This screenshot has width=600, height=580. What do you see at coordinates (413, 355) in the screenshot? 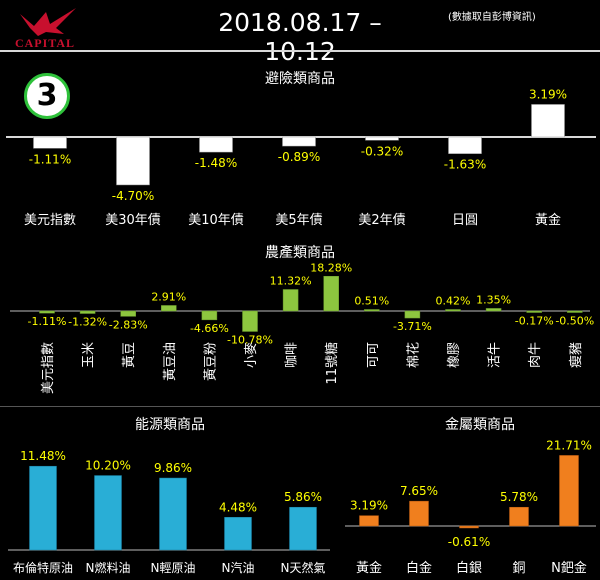
I see `category-label-agri: 棉花` at bounding box center [413, 355].